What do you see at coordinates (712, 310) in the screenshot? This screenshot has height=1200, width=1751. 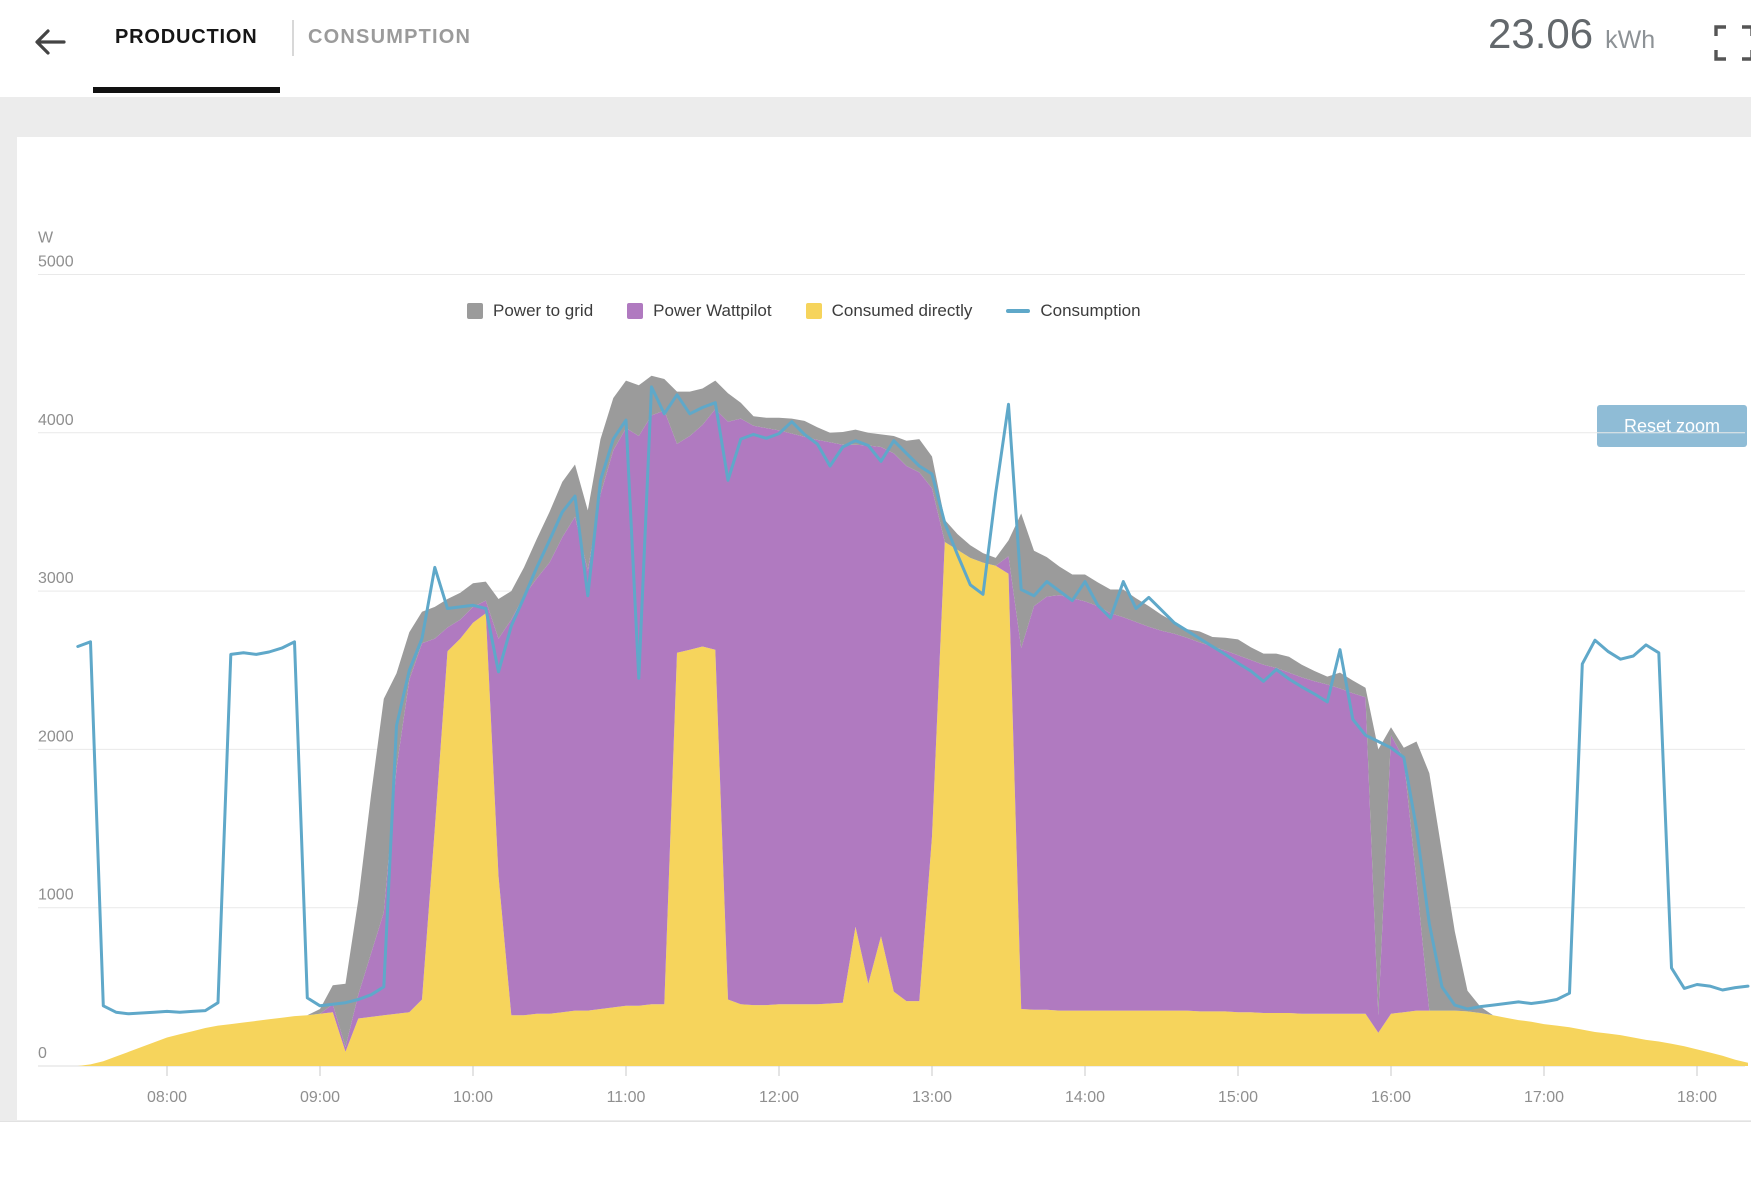 I see `legend-label: Power Wattpilot` at bounding box center [712, 310].